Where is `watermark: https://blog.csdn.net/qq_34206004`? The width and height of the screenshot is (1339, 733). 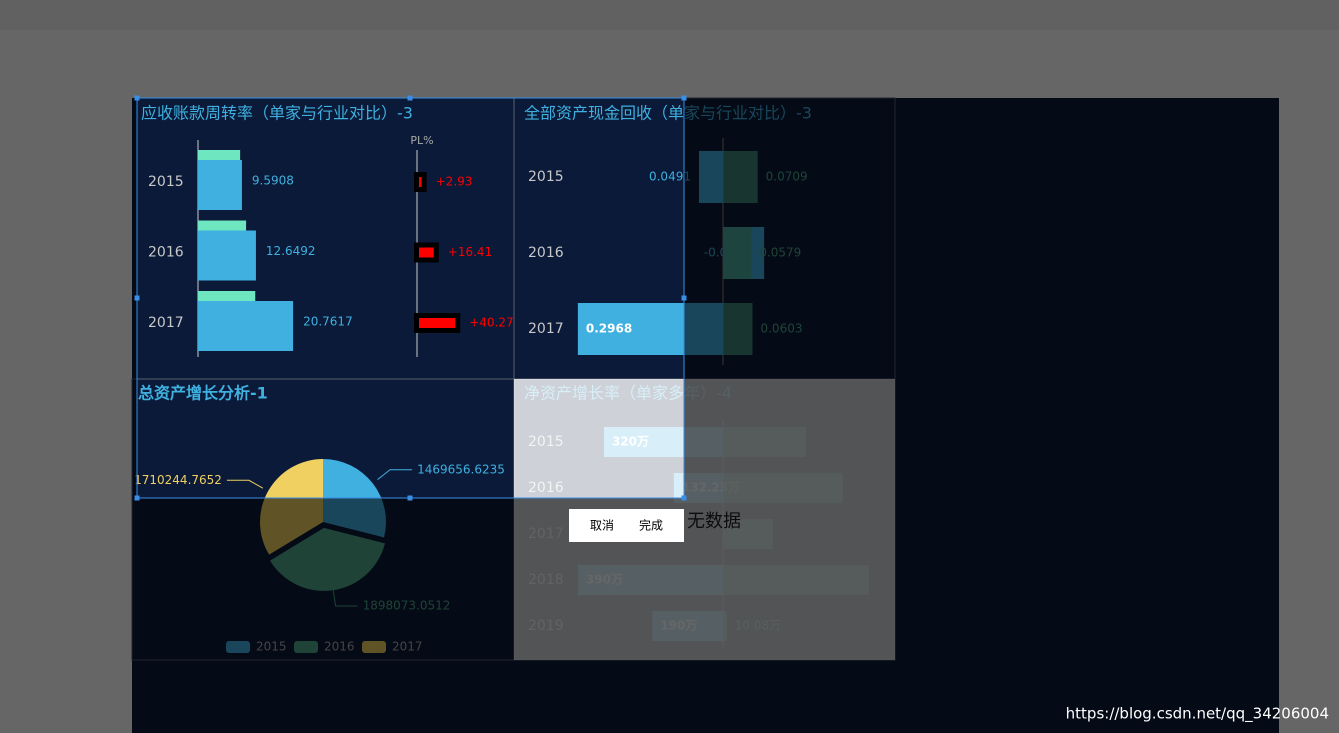
watermark: https://blog.csdn.net/qq_34206004 is located at coordinates (1197, 714).